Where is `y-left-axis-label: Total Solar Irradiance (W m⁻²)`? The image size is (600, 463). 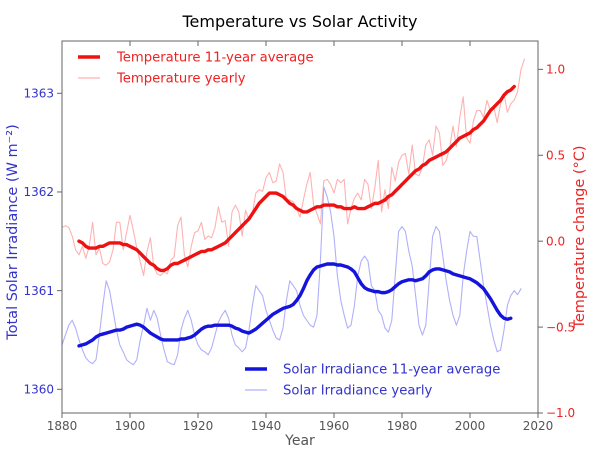
y-left-axis-label: Total Solar Irradiance (W m⁻²) is located at coordinates (13, 232).